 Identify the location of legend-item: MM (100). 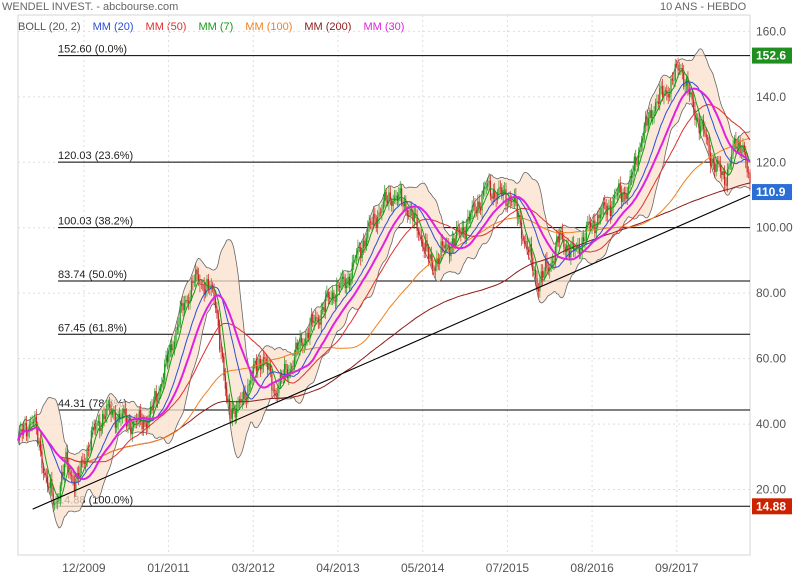
(269, 27).